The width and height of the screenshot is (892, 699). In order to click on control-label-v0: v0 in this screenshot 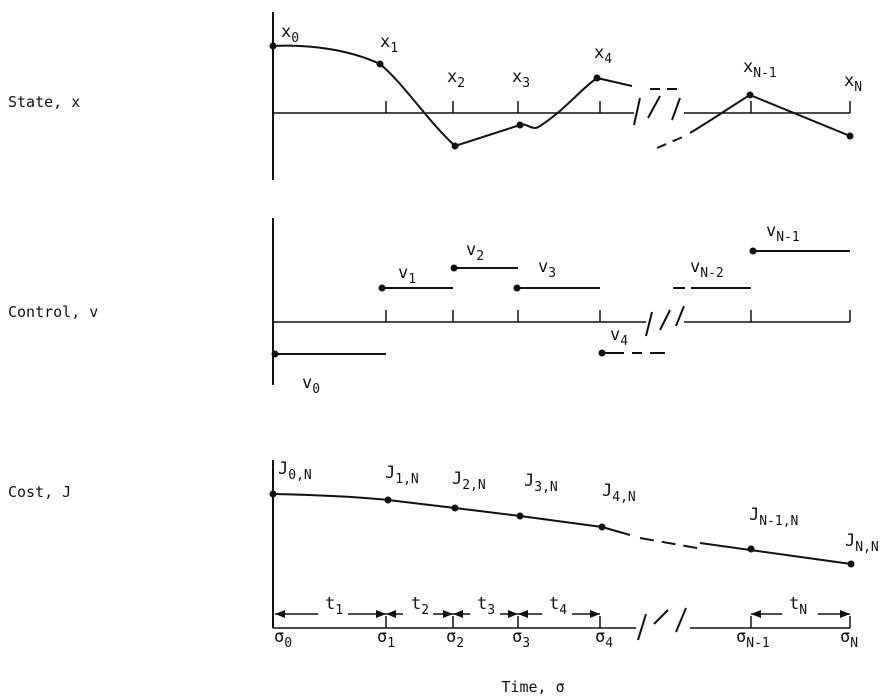, I will do `click(311, 385)`.